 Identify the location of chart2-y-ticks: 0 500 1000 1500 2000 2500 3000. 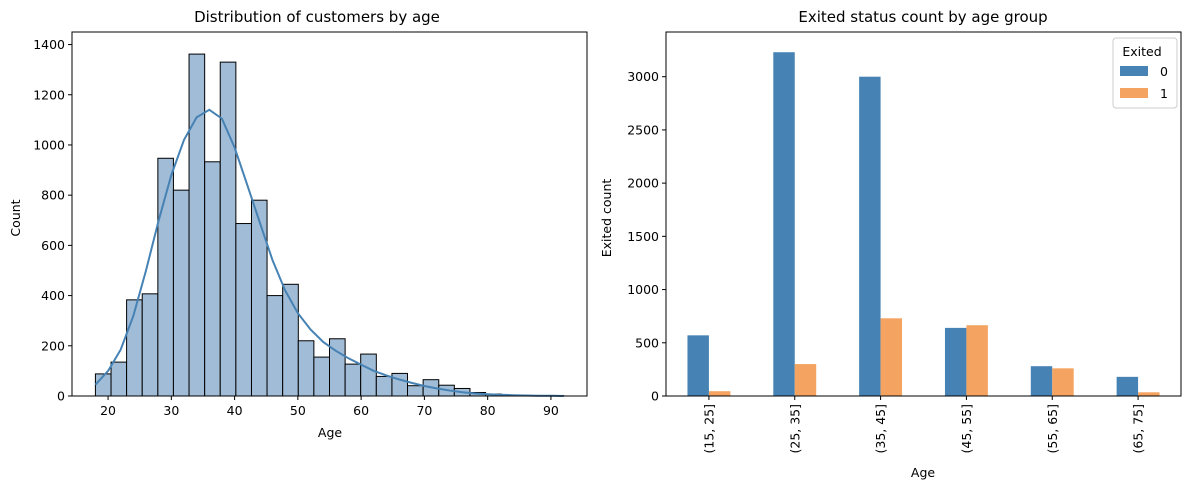
(646, 236).